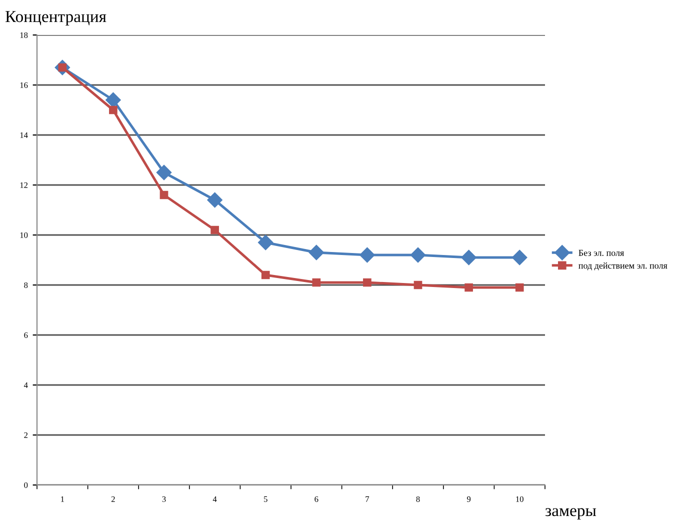  What do you see at coordinates (418, 499) in the screenshot?
I see `x-tick-label: 8` at bounding box center [418, 499].